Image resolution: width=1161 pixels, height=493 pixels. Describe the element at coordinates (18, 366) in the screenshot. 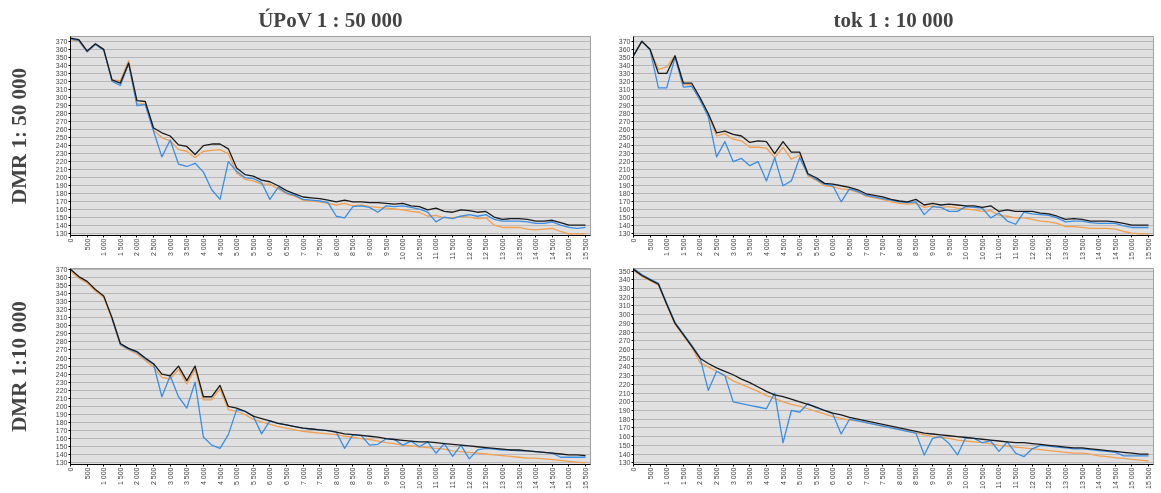

I see `y-axis-title: DMR 1:10 000` at that location.